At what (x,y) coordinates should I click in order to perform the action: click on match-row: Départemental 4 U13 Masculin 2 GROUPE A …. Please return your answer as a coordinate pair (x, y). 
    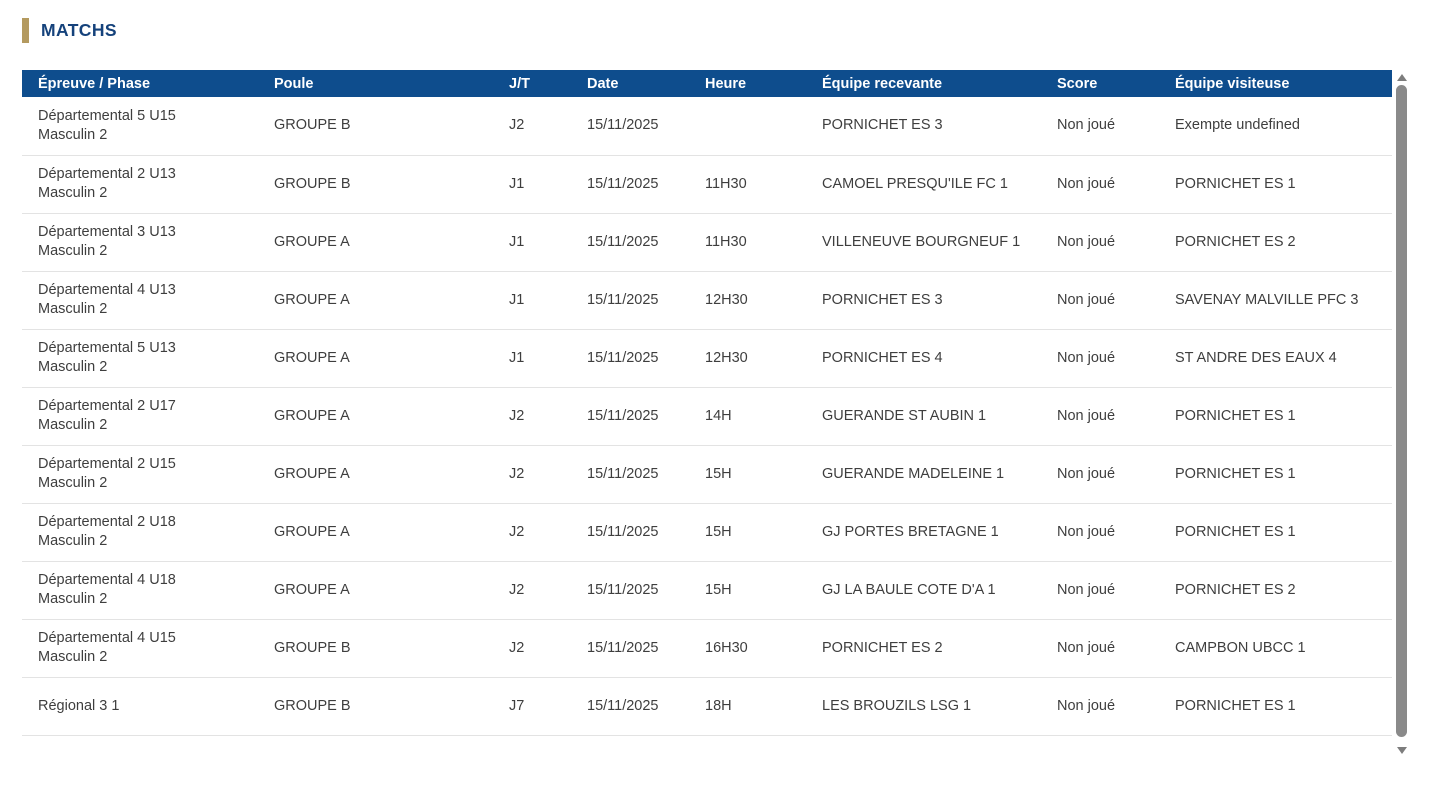
    Looking at the image, I should click on (707, 300).